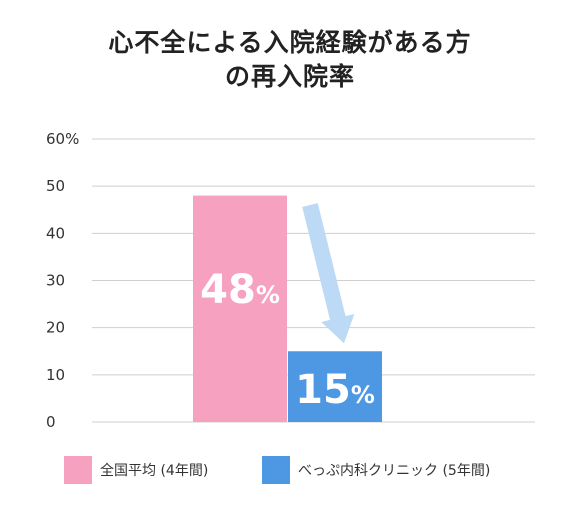 This screenshot has width=580, height=523. What do you see at coordinates (62, 139) in the screenshot?
I see `y-tick-label-60: 60%` at bounding box center [62, 139].